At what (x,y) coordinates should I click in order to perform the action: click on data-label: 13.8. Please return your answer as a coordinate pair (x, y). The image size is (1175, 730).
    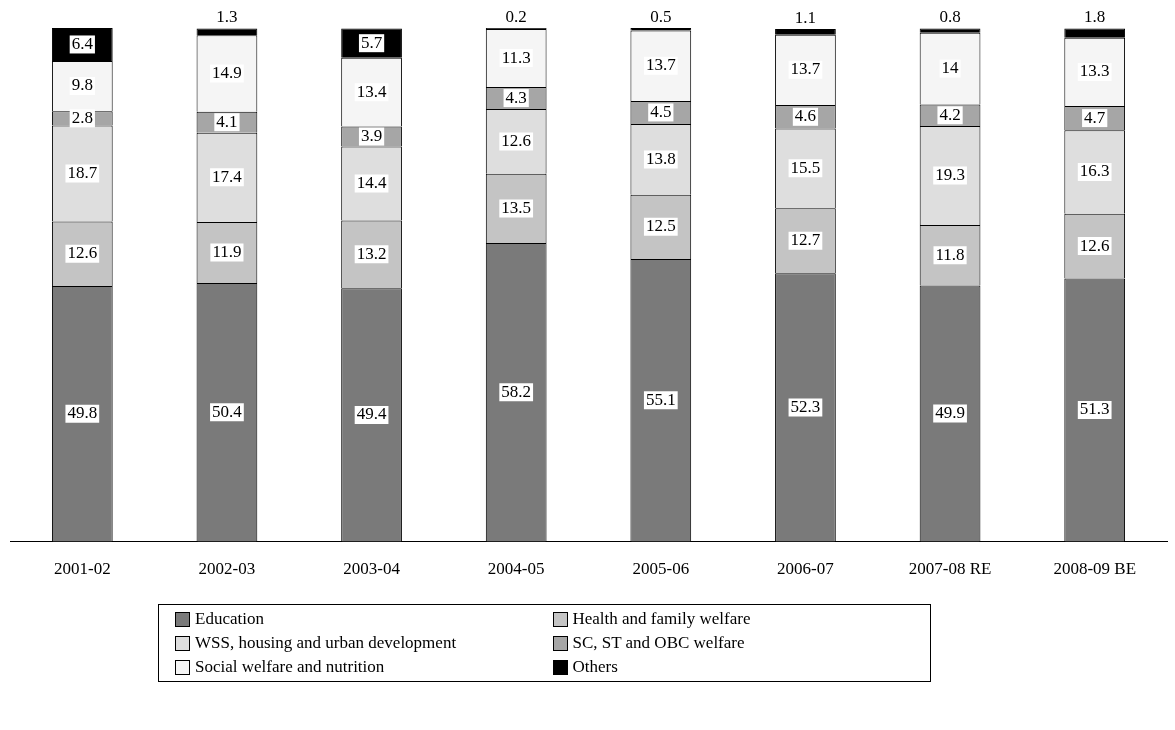
    Looking at the image, I should click on (660, 158).